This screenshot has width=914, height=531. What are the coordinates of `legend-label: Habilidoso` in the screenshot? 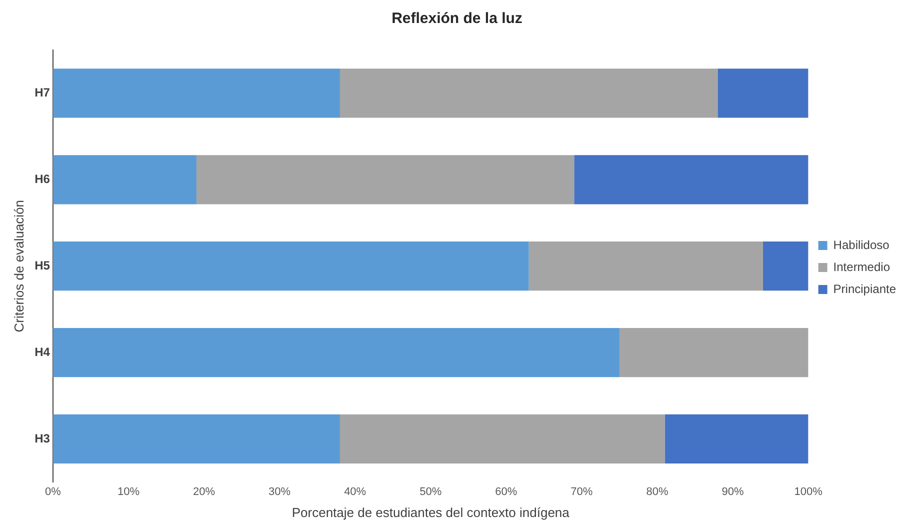 It's located at (861, 245).